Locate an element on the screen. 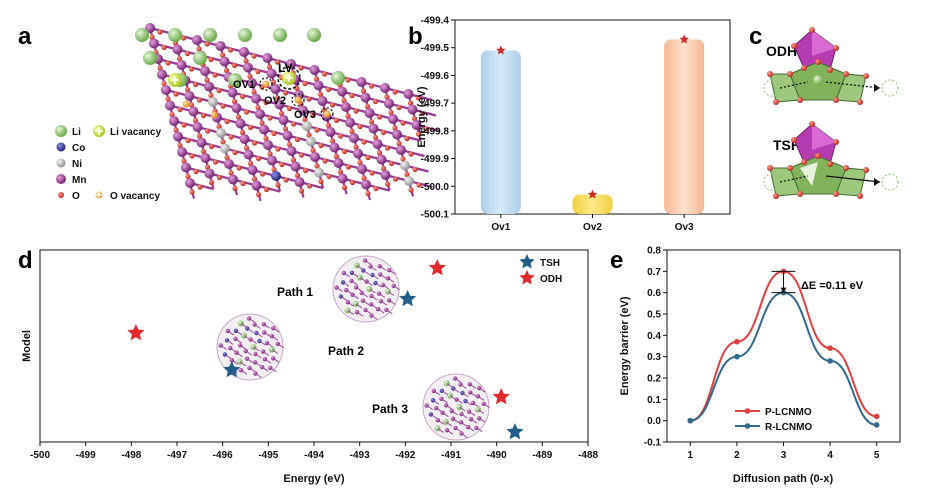  o-legend-label: O is located at coordinates (76, 196).